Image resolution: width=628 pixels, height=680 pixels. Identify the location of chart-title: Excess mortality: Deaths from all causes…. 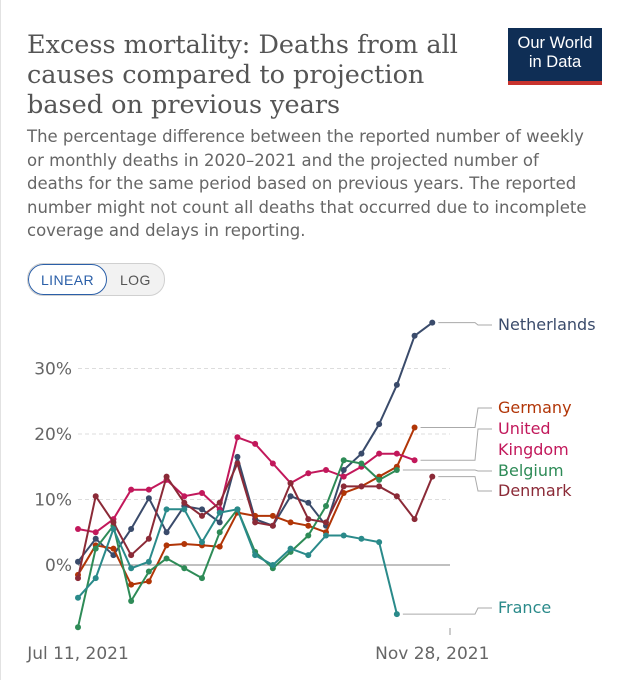
(242, 75).